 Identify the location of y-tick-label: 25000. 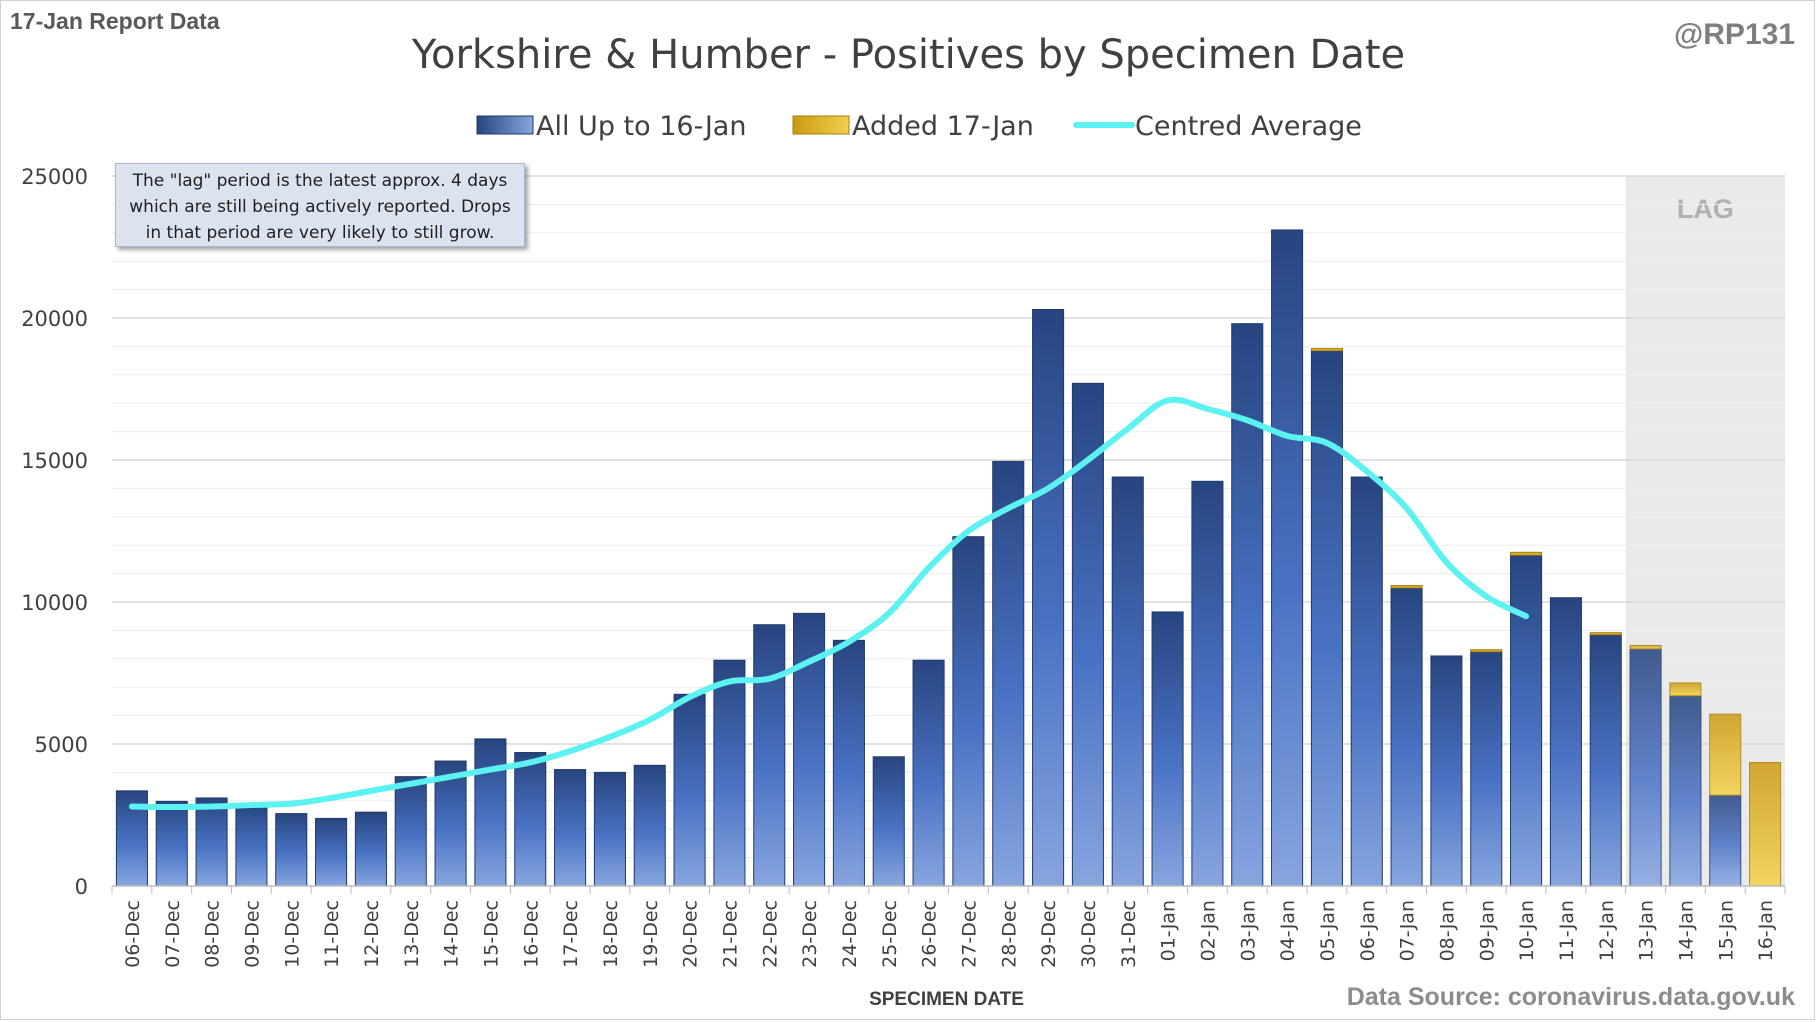
(54, 177).